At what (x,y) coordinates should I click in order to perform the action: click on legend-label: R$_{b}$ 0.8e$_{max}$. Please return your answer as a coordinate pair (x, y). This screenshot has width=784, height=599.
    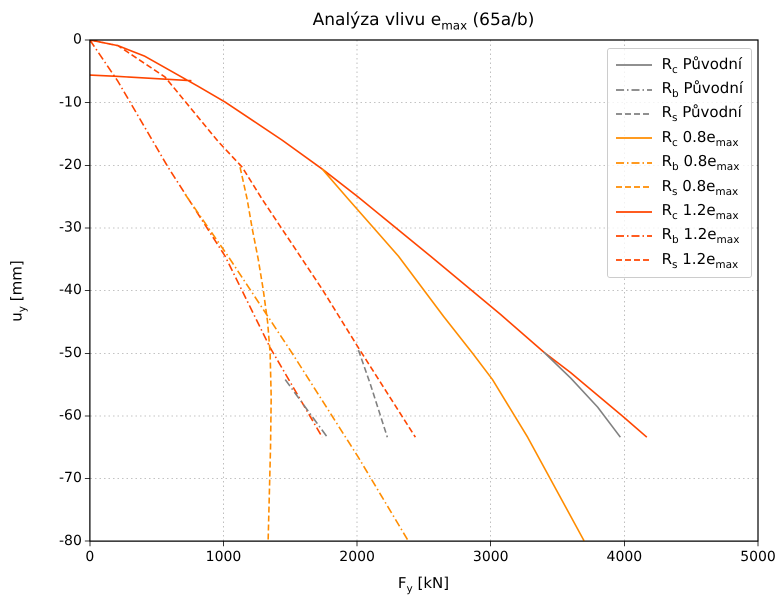
    Looking at the image, I should click on (701, 163).